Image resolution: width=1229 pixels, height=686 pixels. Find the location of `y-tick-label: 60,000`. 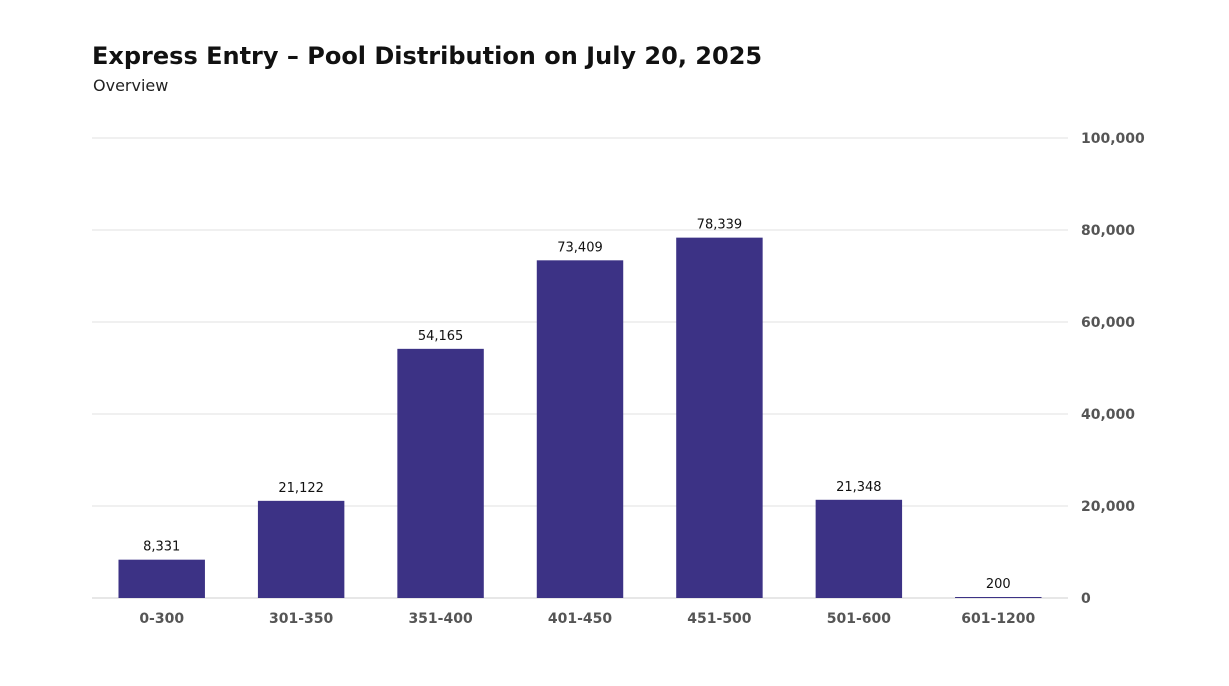

y-tick-label: 60,000 is located at coordinates (1108, 323).